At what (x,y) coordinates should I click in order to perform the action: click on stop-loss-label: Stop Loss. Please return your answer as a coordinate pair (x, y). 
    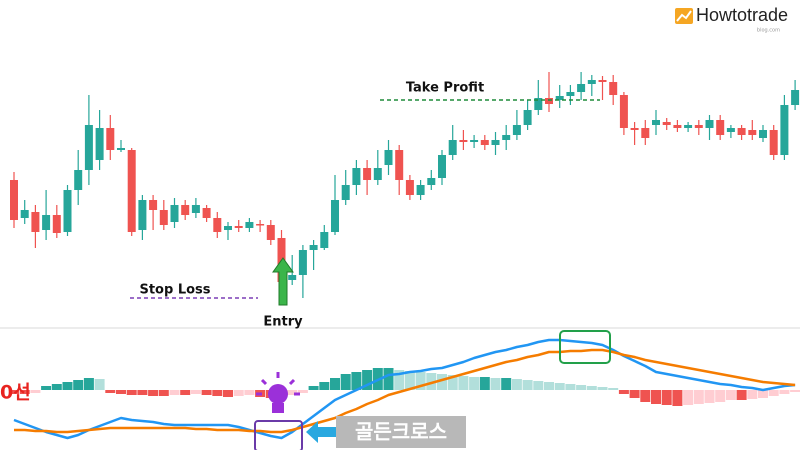
    Looking at the image, I should click on (174, 290).